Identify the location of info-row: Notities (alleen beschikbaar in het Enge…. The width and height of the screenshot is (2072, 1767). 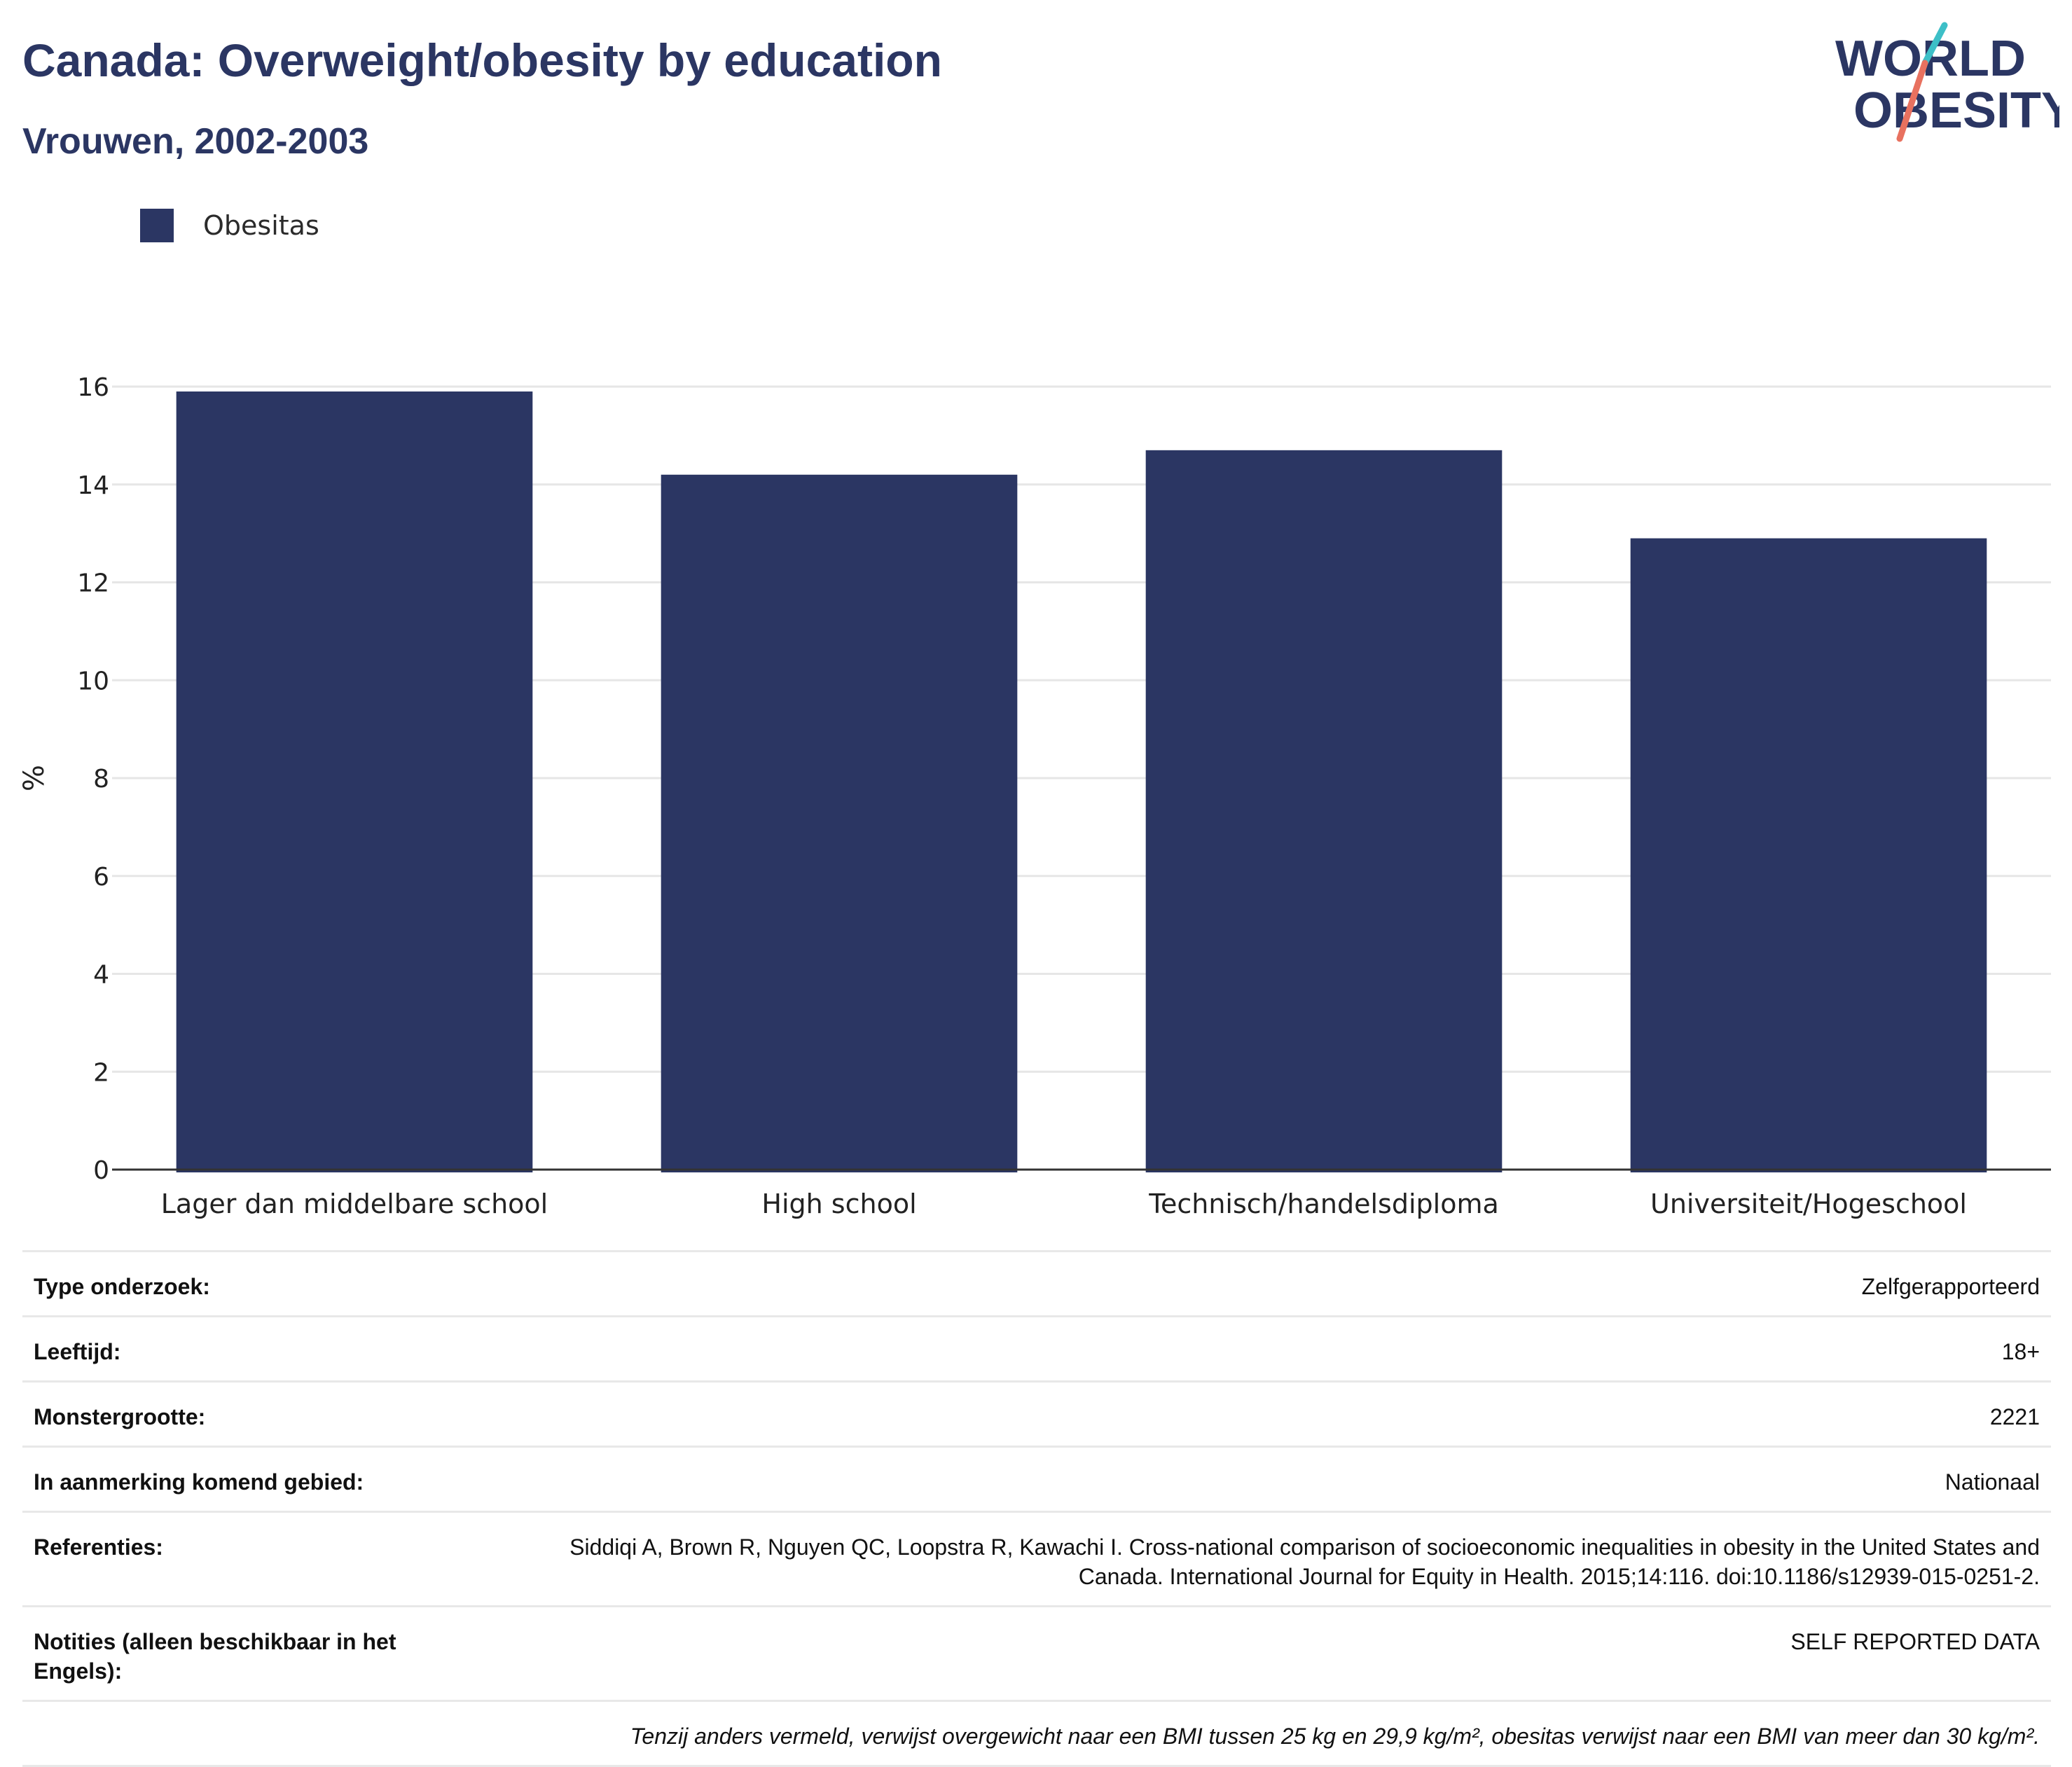
(1037, 1654).